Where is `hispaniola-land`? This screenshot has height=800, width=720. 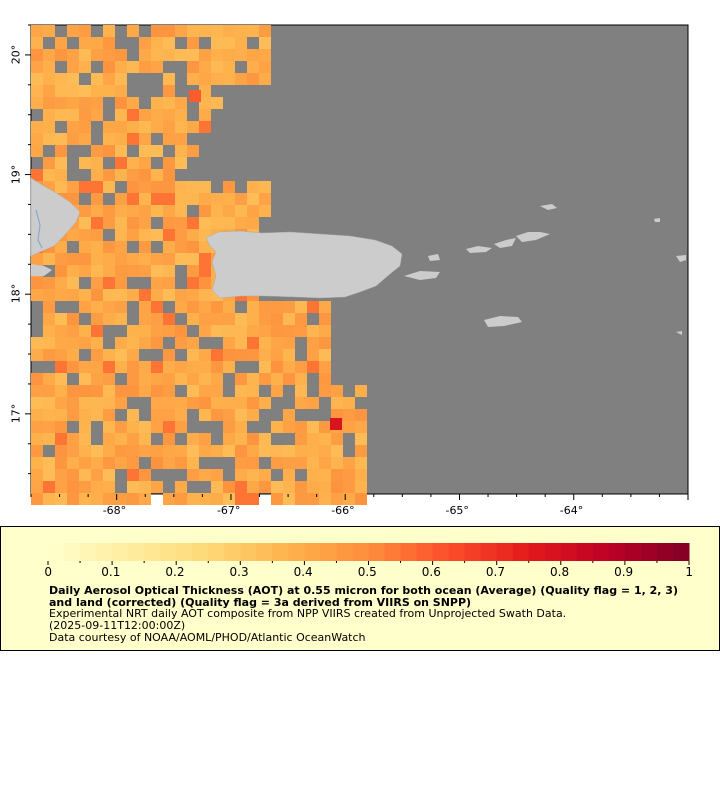 hispaniola-land is located at coordinates (55, 217).